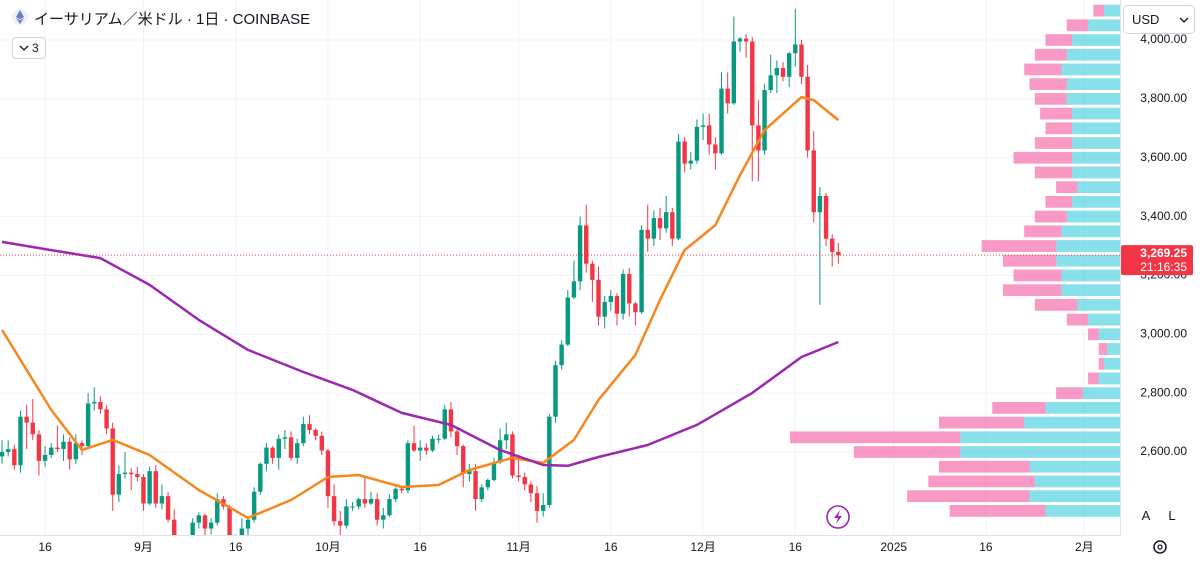 Image resolution: width=1200 pixels, height=563 pixels. I want to click on bolt-icon, so click(838, 517).